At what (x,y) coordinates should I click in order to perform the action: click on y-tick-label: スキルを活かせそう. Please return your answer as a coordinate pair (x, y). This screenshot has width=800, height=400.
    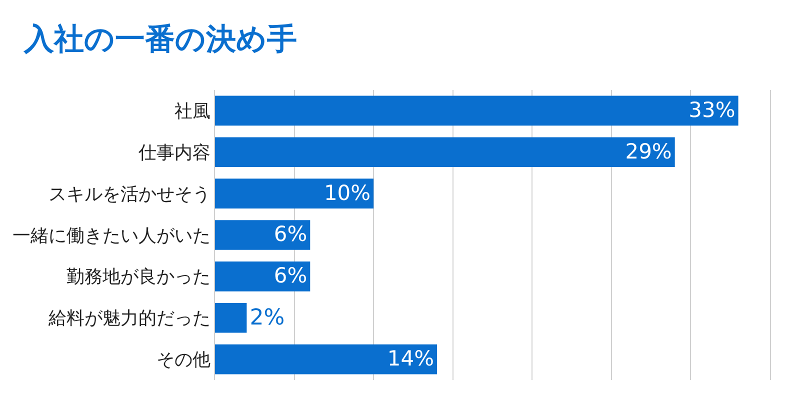
    Looking at the image, I should click on (129, 194).